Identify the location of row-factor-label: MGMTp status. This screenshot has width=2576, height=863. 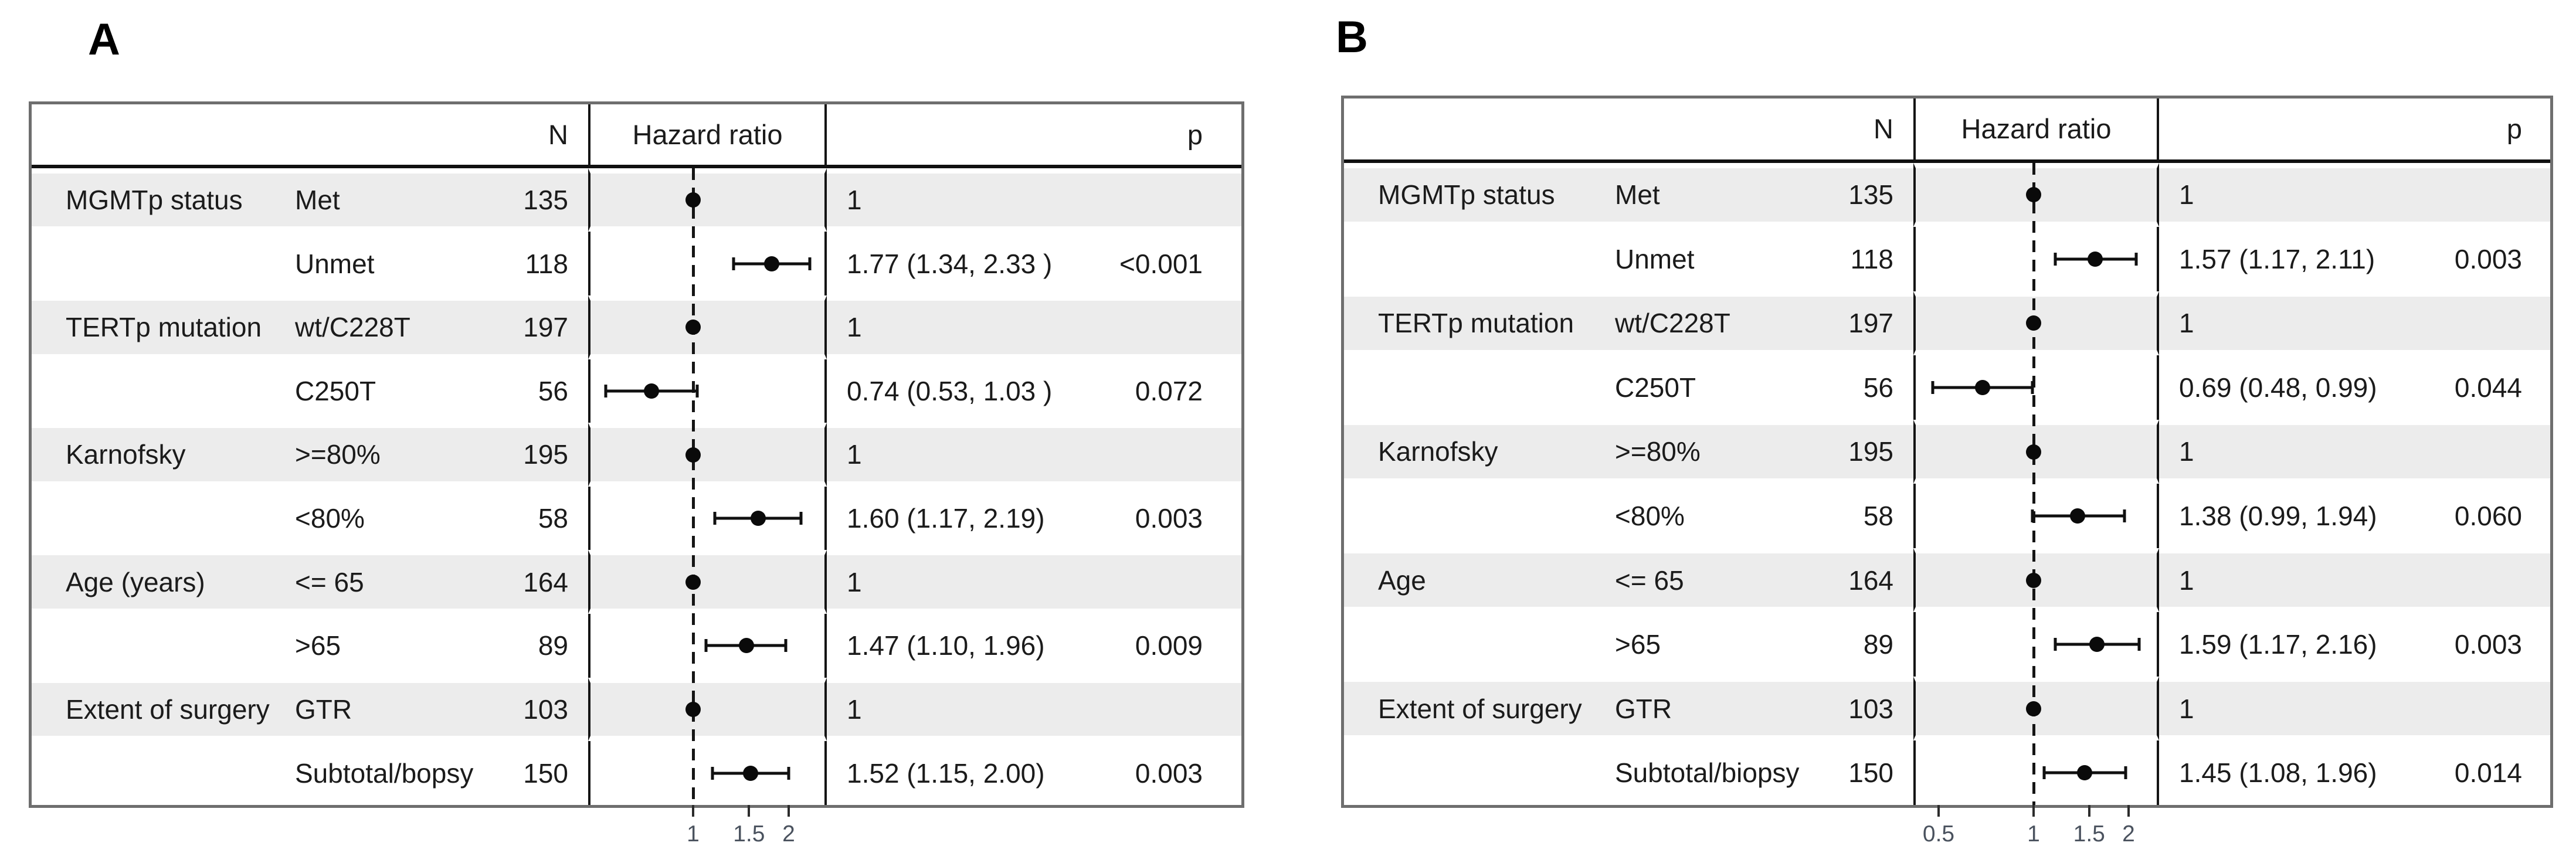
(1466, 194).